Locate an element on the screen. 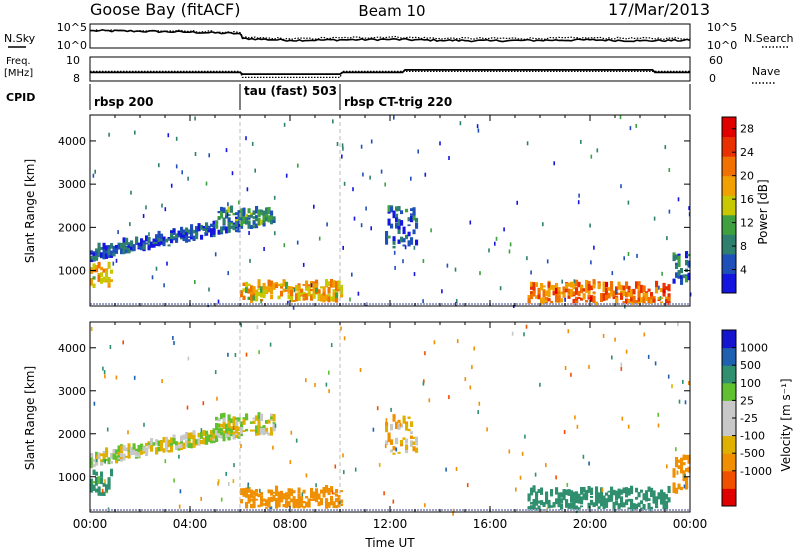 Image resolution: width=800 pixels, height=554 pixels. power-colorbar-tick-label: 20 is located at coordinates (747, 176).